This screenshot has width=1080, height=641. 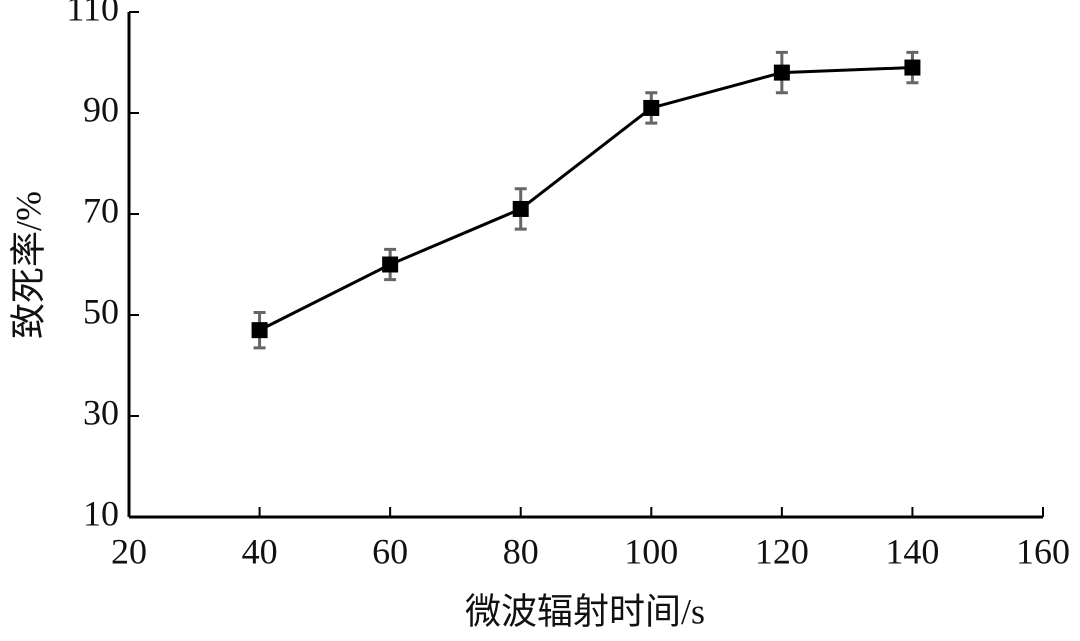 I want to click on y-tick-label: 50, so click(x=101, y=311).